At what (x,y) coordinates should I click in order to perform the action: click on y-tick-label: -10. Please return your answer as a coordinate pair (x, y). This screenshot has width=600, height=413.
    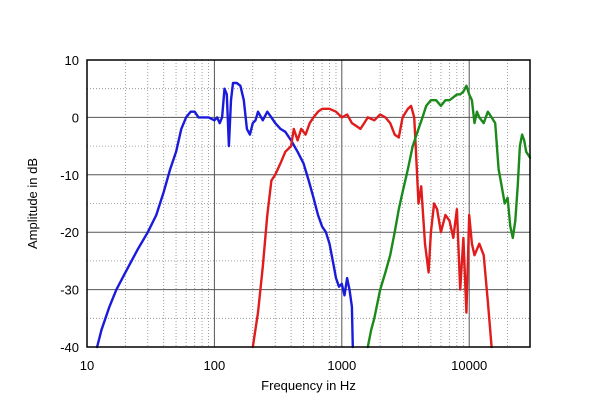
    Looking at the image, I should click on (69, 175).